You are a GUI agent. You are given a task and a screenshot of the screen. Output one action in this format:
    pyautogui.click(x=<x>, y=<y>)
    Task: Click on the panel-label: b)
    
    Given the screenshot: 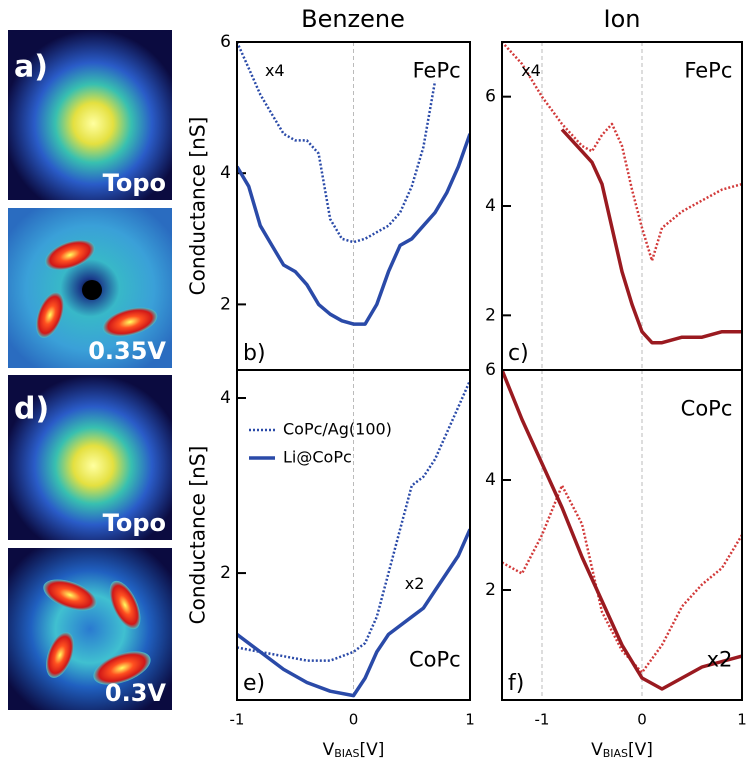 What is the action you would take?
    pyautogui.click(x=254, y=353)
    